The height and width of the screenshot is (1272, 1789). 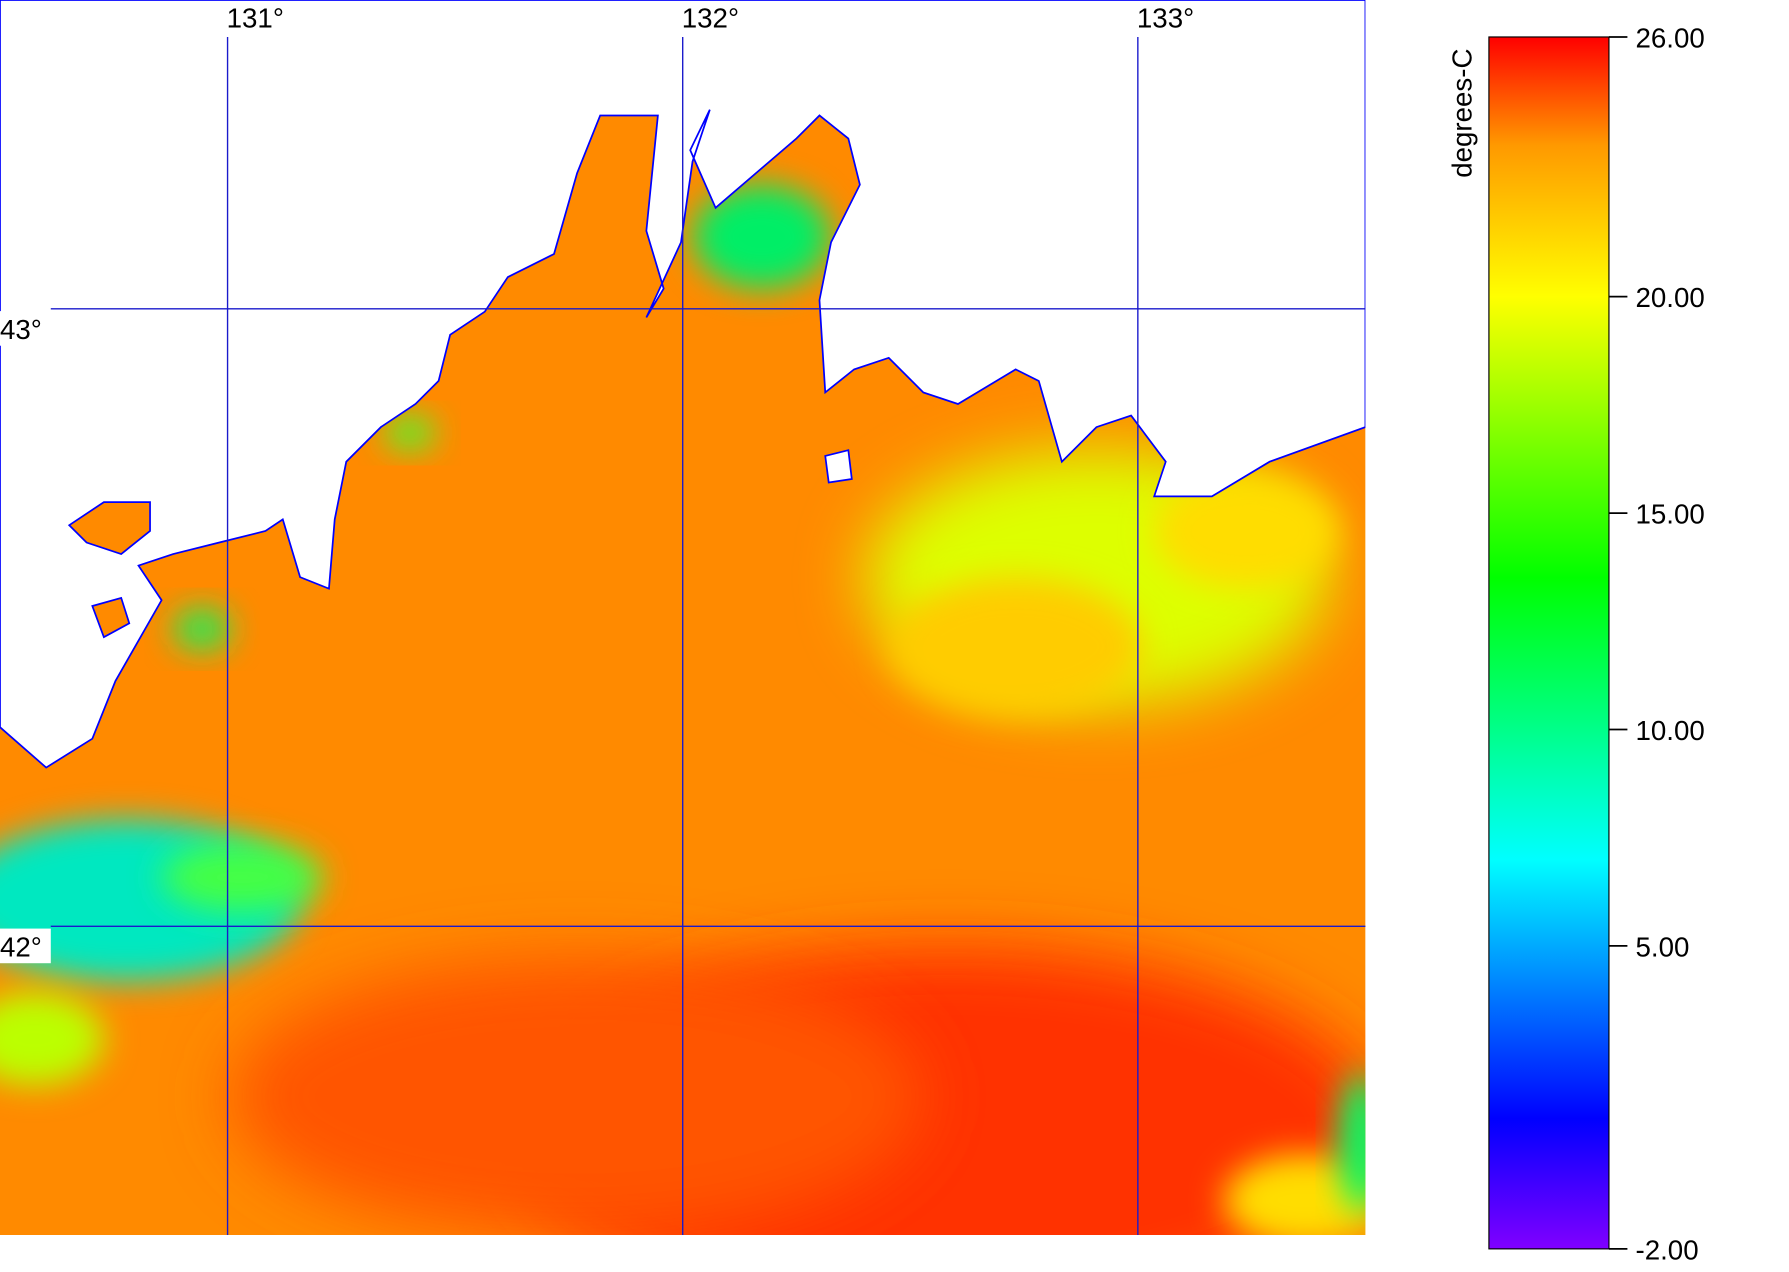 What do you see at coordinates (1666, 1249) in the screenshot?
I see `colorbar-tick-label: -2.00` at bounding box center [1666, 1249].